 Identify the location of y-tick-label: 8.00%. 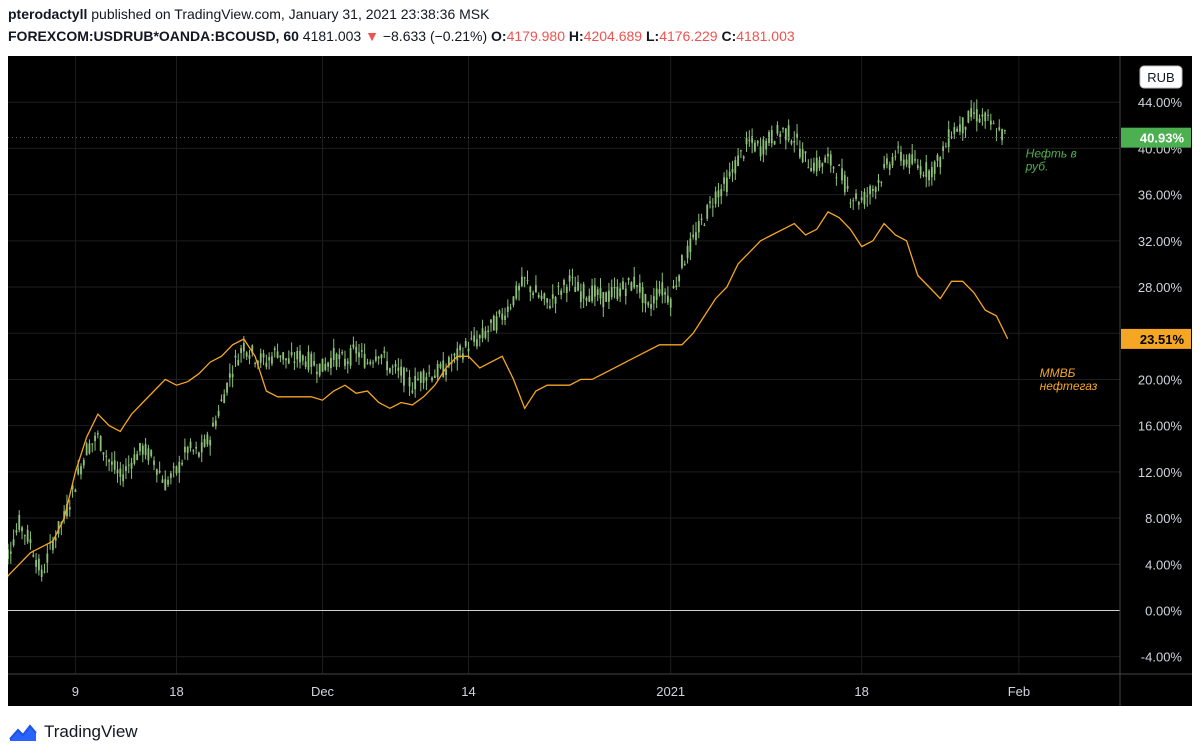
(1163, 518).